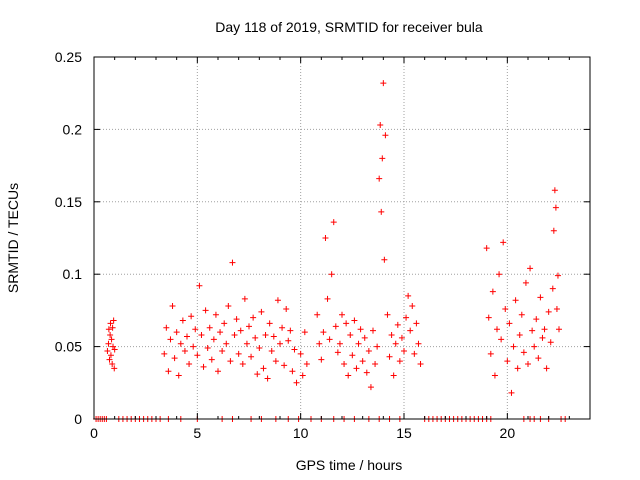  I want to click on x-tick-label: 0, so click(94, 433).